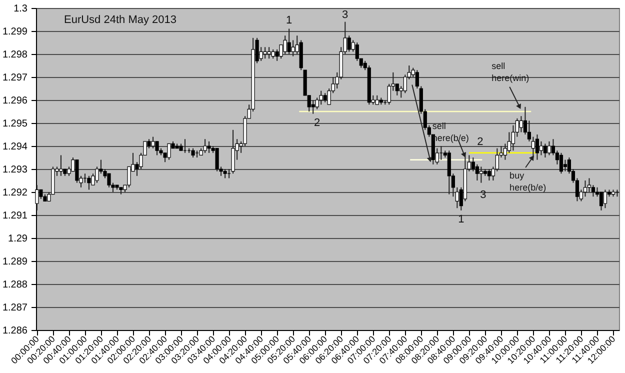 This screenshot has width=625, height=373. I want to click on annotation: 2, so click(480, 142).